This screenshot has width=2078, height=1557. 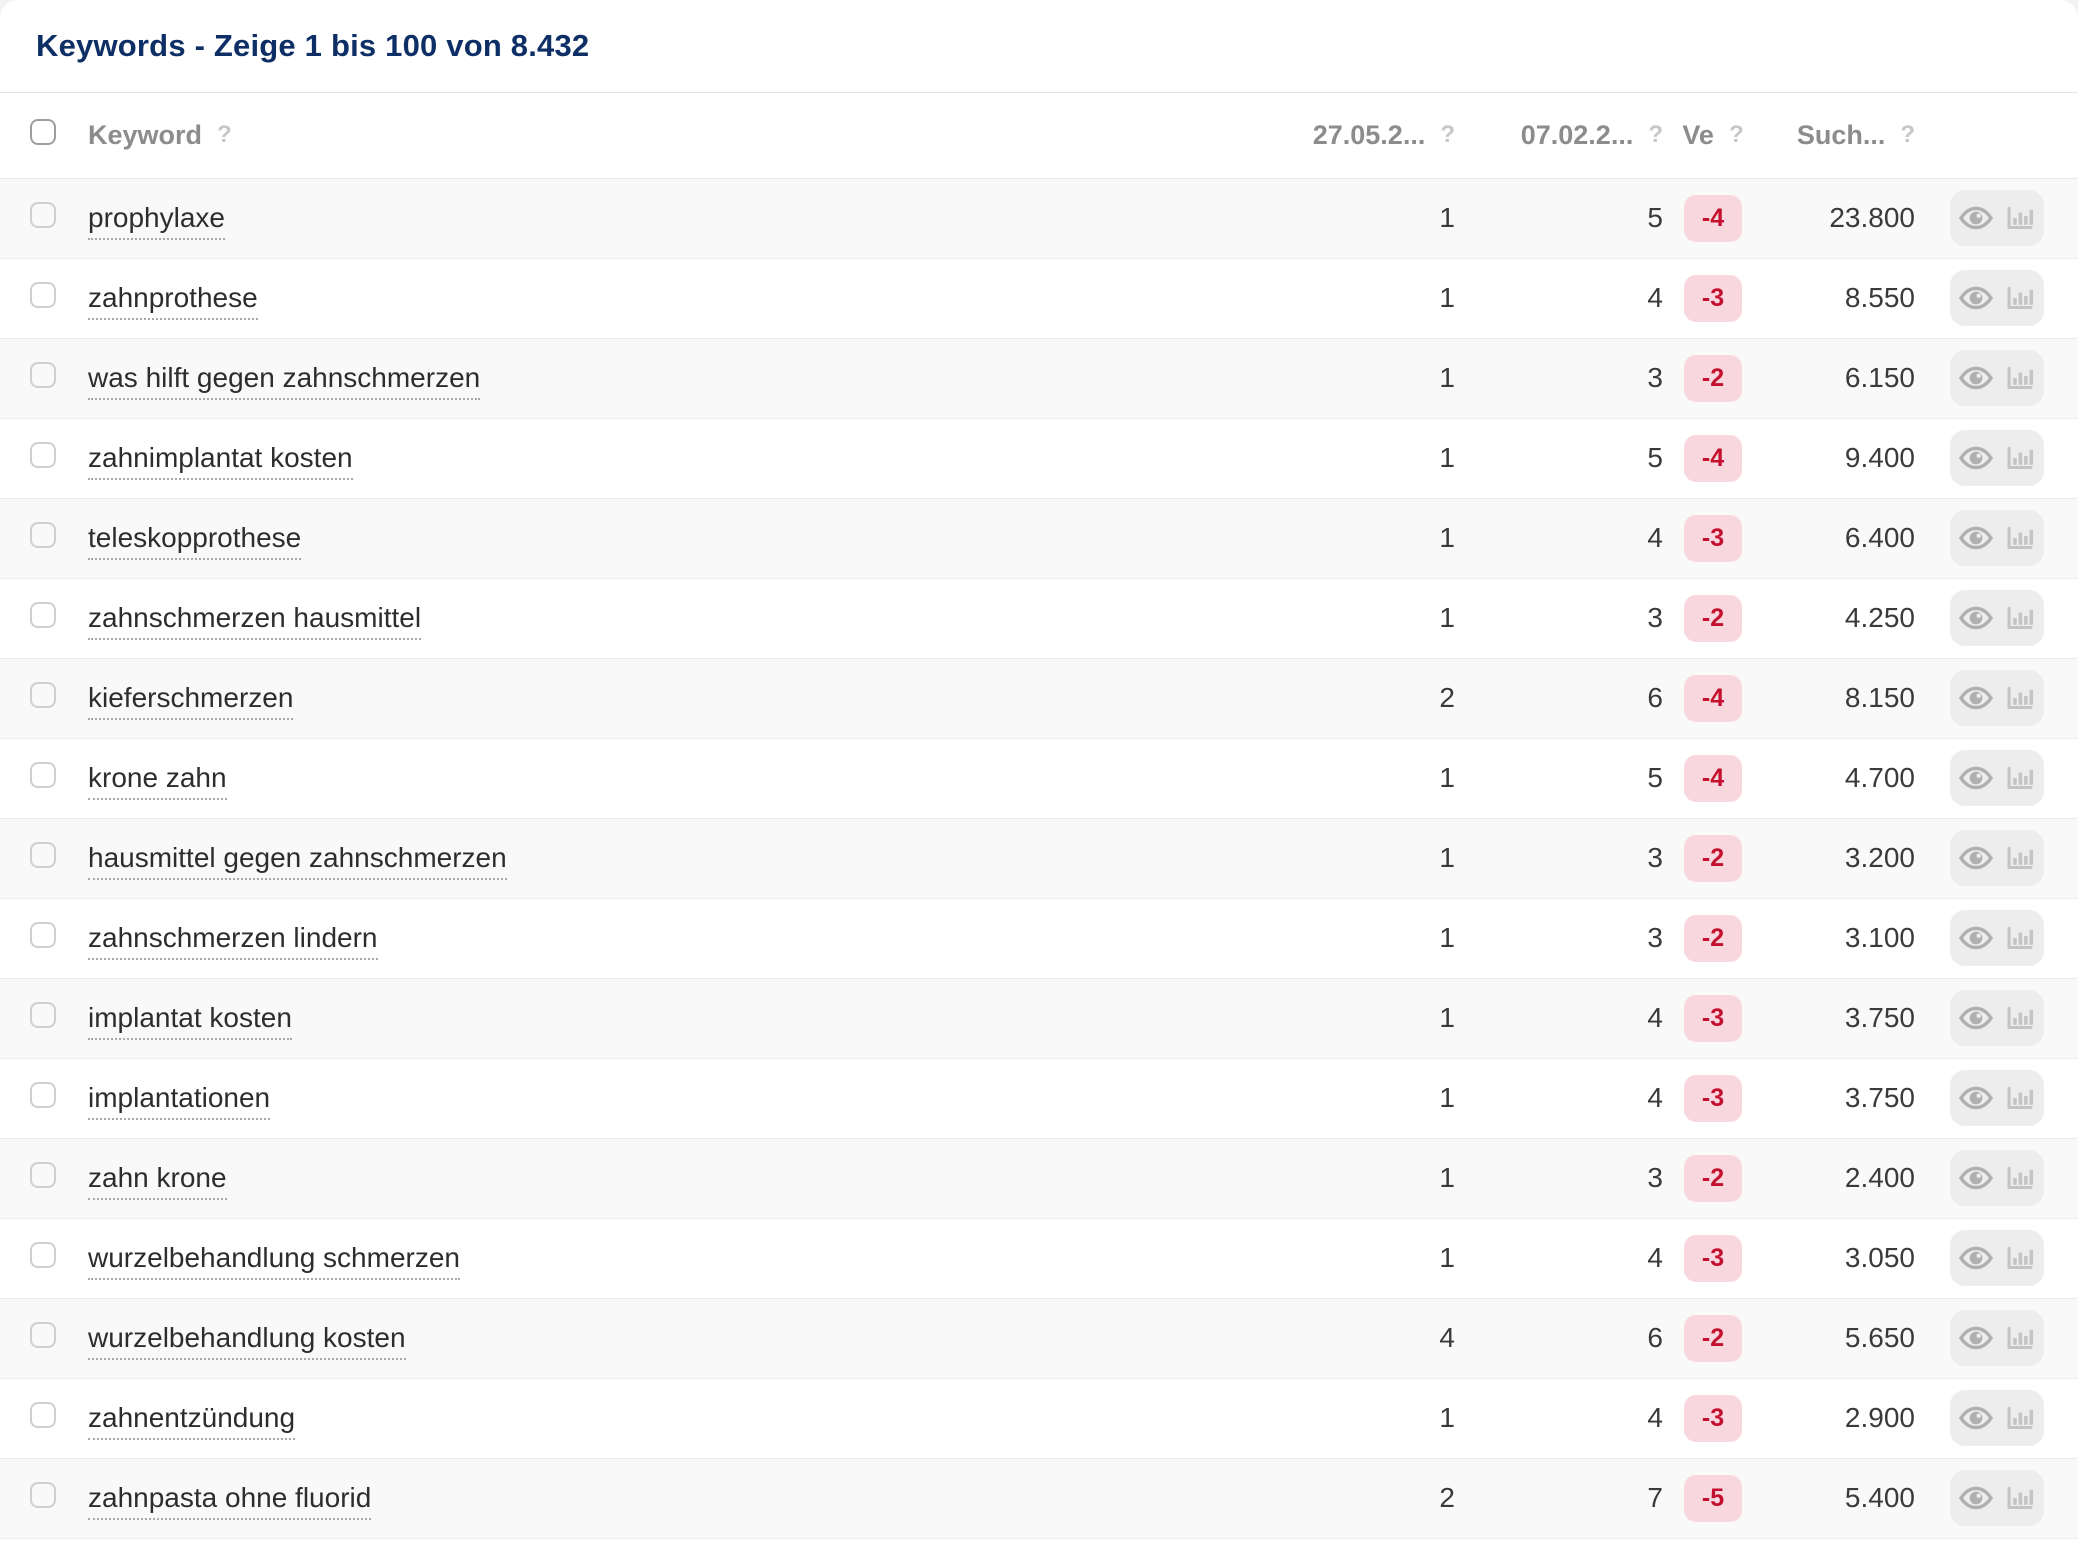 What do you see at coordinates (255, 621) in the screenshot?
I see `keyword-link: zahnschmerzen hausmittel` at bounding box center [255, 621].